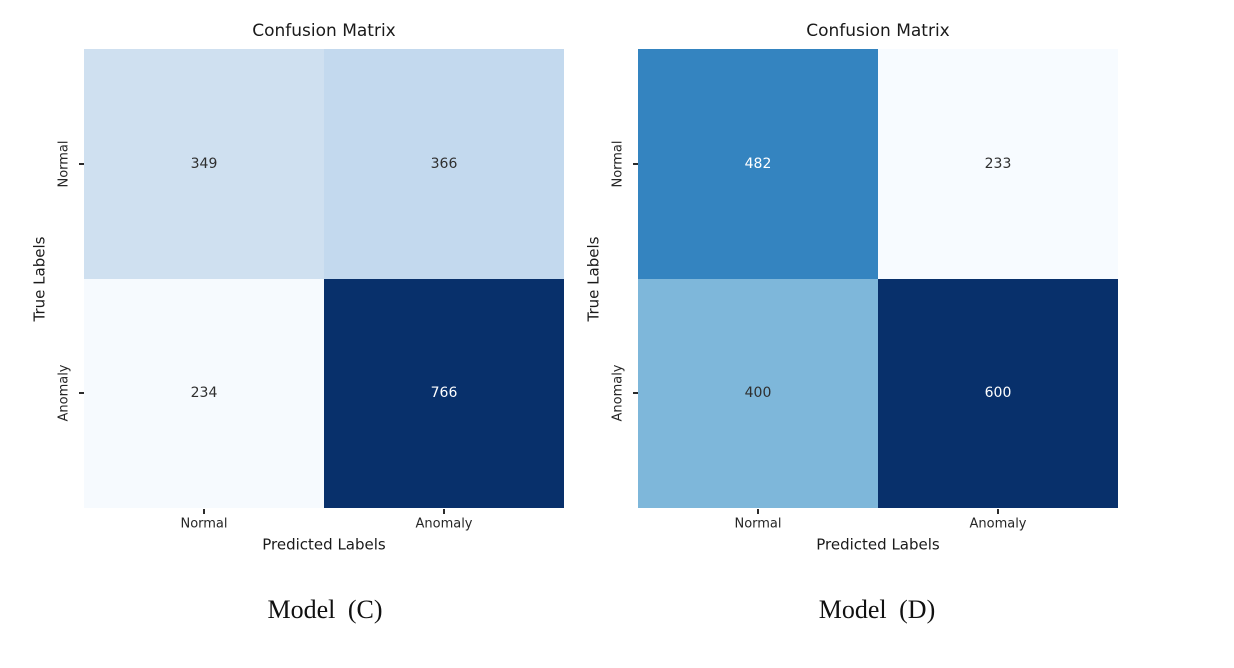 Image resolution: width=1234 pixels, height=668 pixels. Describe the element at coordinates (444, 164) in the screenshot. I see `cell-true-normal-pred-anomaly: 366` at that location.